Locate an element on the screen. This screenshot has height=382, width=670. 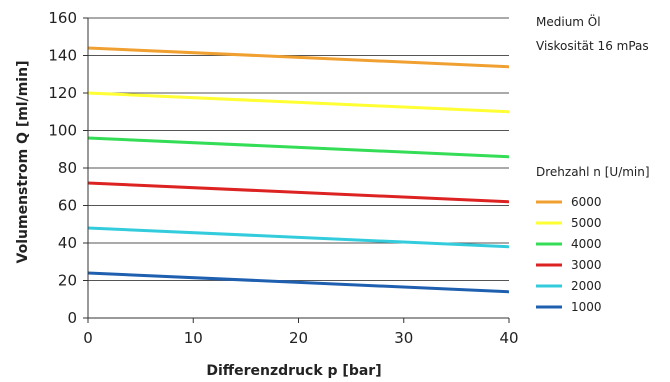
y-tick-label-100: 100 is located at coordinates (62, 131).